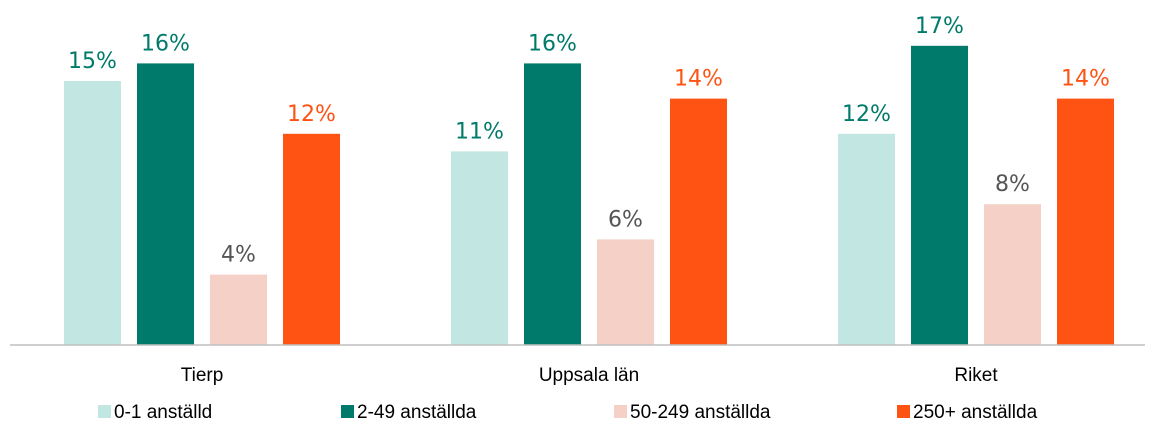 The image size is (1155, 423). Describe the element at coordinates (1012, 184) in the screenshot. I see `data-label: 8%` at that location.